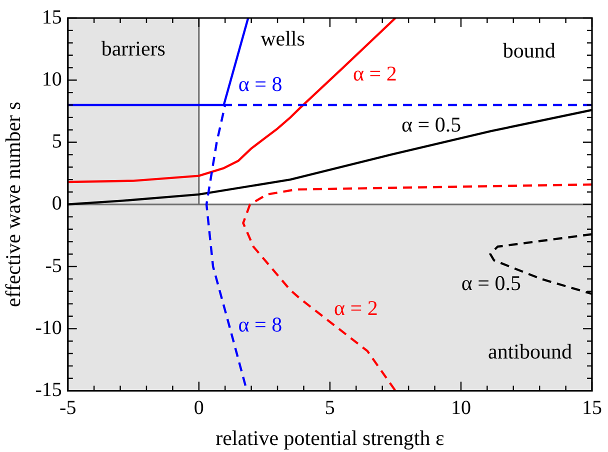 This screenshot has width=608, height=452. I want to click on x-tick-label: 0, so click(199, 408).